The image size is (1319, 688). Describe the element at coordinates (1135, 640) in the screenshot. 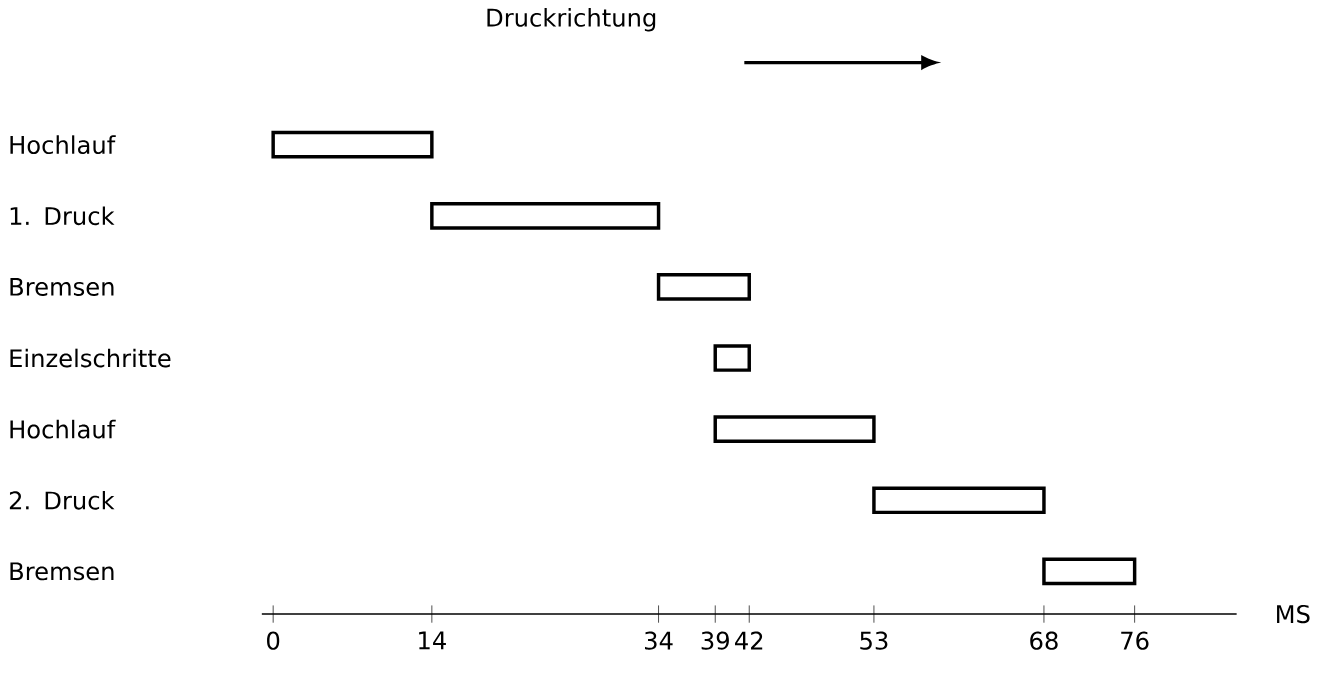

I see `x-tick-label: 76` at that location.